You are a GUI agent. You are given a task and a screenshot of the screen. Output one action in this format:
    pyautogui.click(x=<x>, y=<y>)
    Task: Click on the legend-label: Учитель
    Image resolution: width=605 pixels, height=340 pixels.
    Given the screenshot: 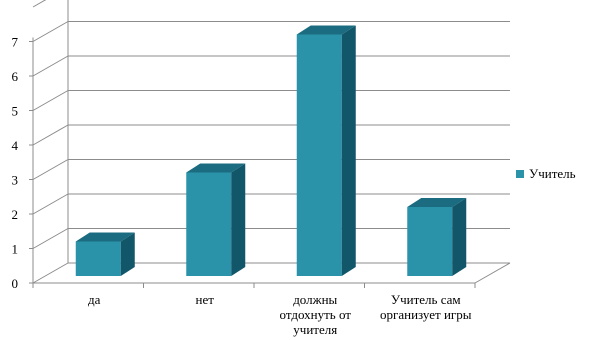 What is the action you would take?
    pyautogui.click(x=552, y=173)
    